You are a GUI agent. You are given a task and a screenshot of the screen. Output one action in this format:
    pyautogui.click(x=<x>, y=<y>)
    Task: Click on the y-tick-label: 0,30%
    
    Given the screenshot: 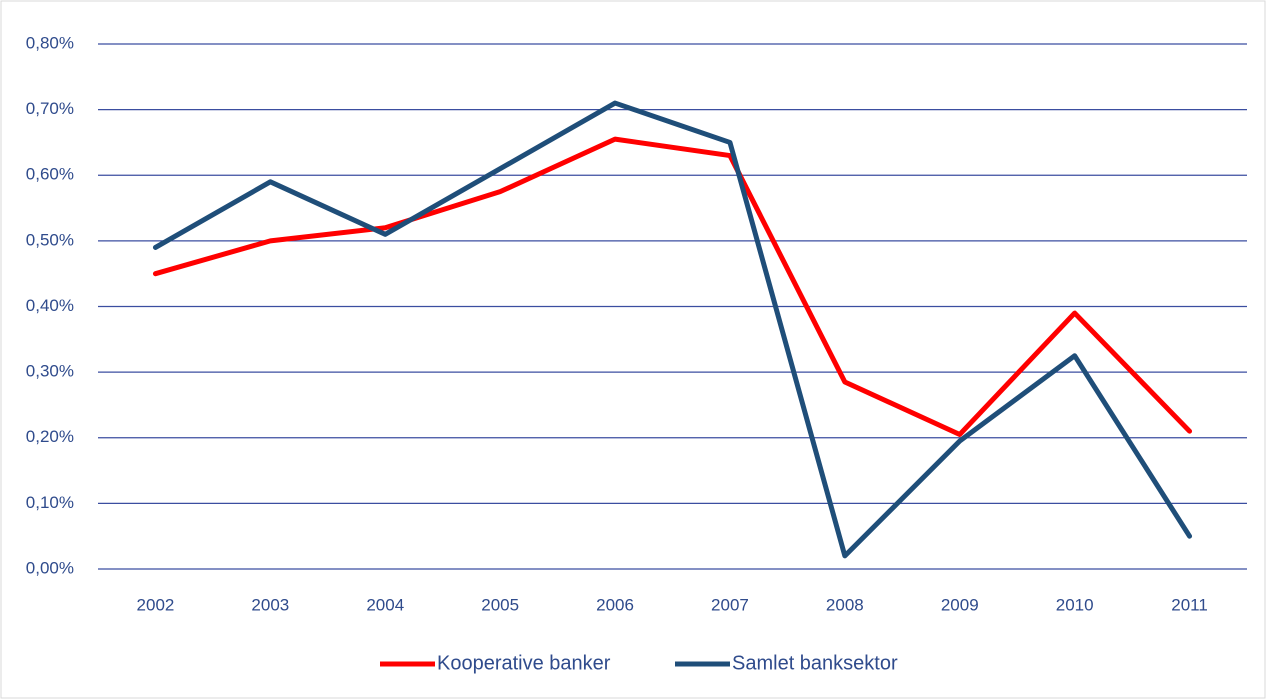 What is the action you would take?
    pyautogui.click(x=50, y=371)
    